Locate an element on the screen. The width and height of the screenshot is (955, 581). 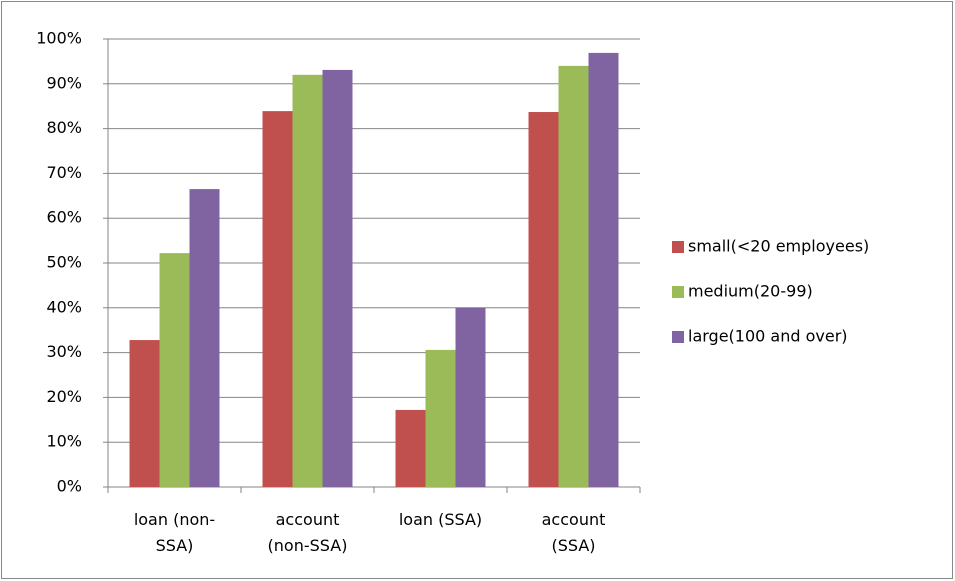
y-tick-label: 90% is located at coordinates (64, 82).